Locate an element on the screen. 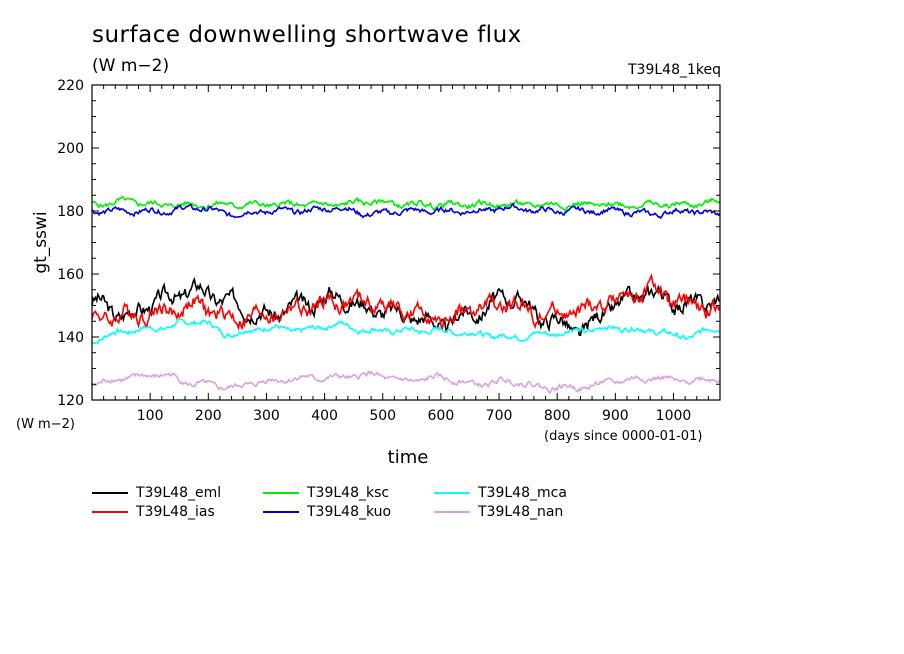  legend-label: T39L48_ksc is located at coordinates (348, 493).